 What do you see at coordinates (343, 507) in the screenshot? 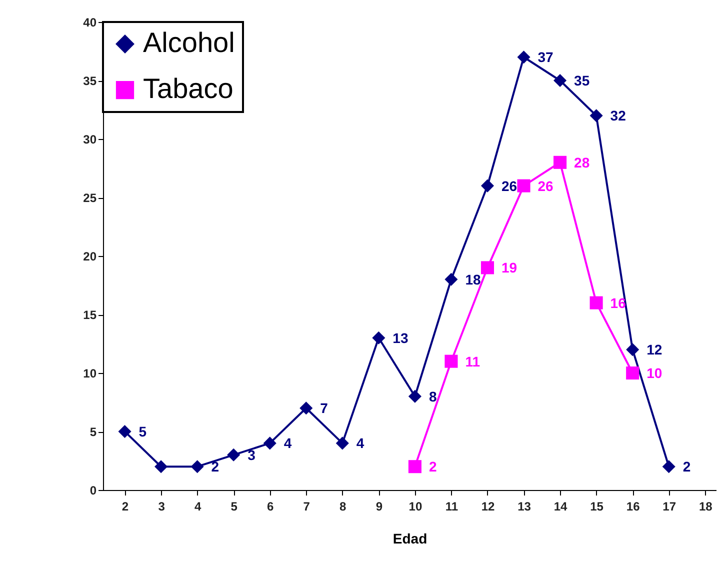
I see `x-tick-label: 8` at bounding box center [343, 507].